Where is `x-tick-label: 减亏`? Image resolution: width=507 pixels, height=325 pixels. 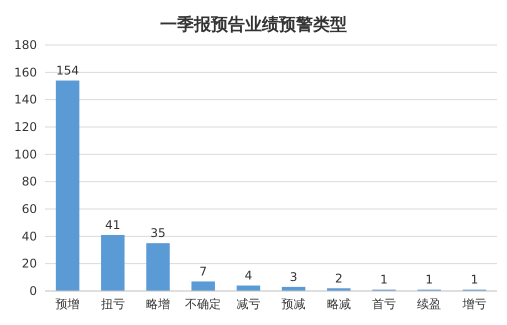 x-tick-label: 减亏 is located at coordinates (248, 304).